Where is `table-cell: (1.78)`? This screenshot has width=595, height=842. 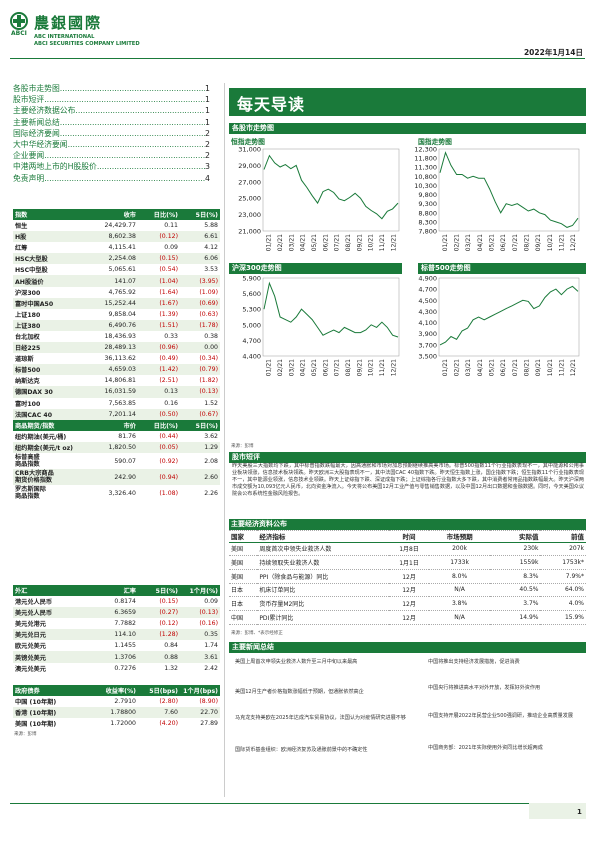 table-cell: (1.78) is located at coordinates (200, 325).